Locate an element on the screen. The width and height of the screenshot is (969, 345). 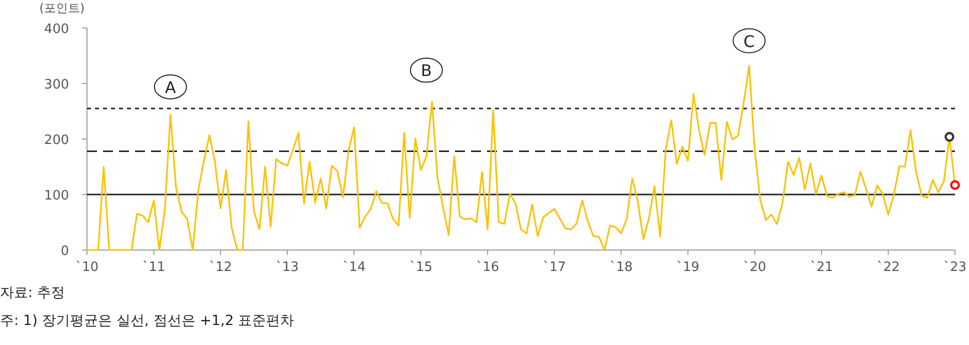
x-tick-label: `12 is located at coordinates (220, 267).